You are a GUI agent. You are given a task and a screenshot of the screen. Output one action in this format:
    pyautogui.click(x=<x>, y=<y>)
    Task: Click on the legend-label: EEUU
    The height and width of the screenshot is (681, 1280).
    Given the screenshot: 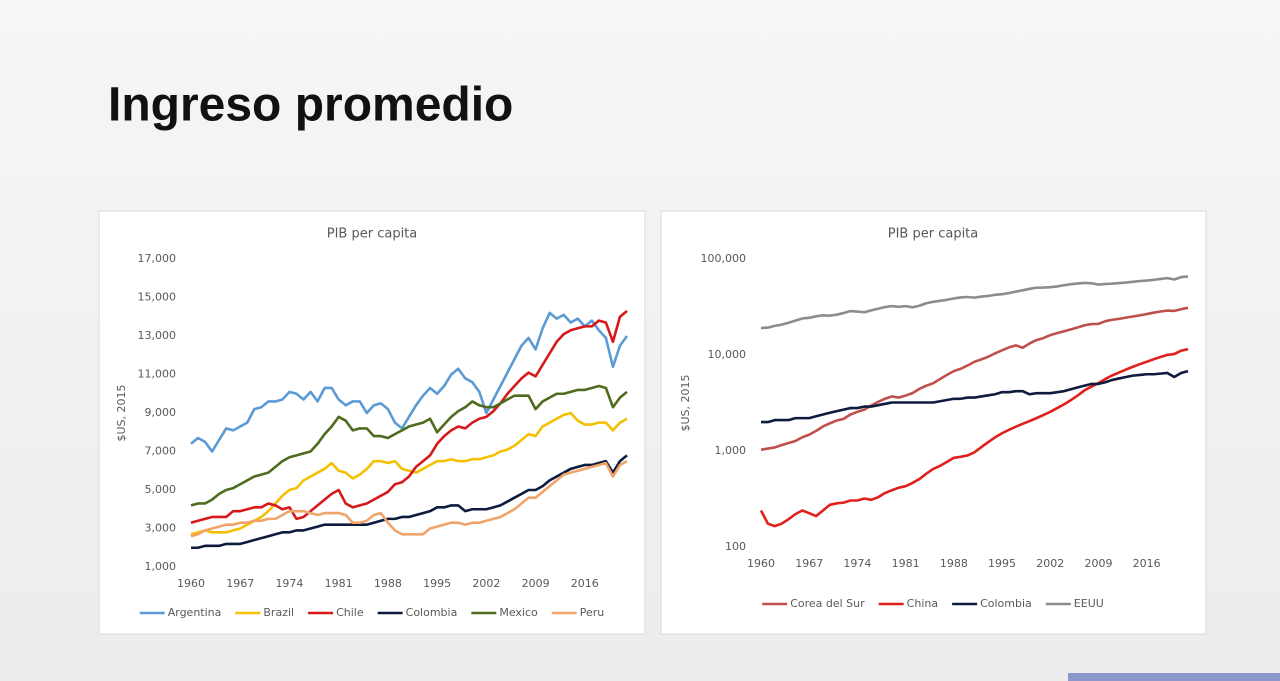 What is the action you would take?
    pyautogui.click(x=1089, y=603)
    